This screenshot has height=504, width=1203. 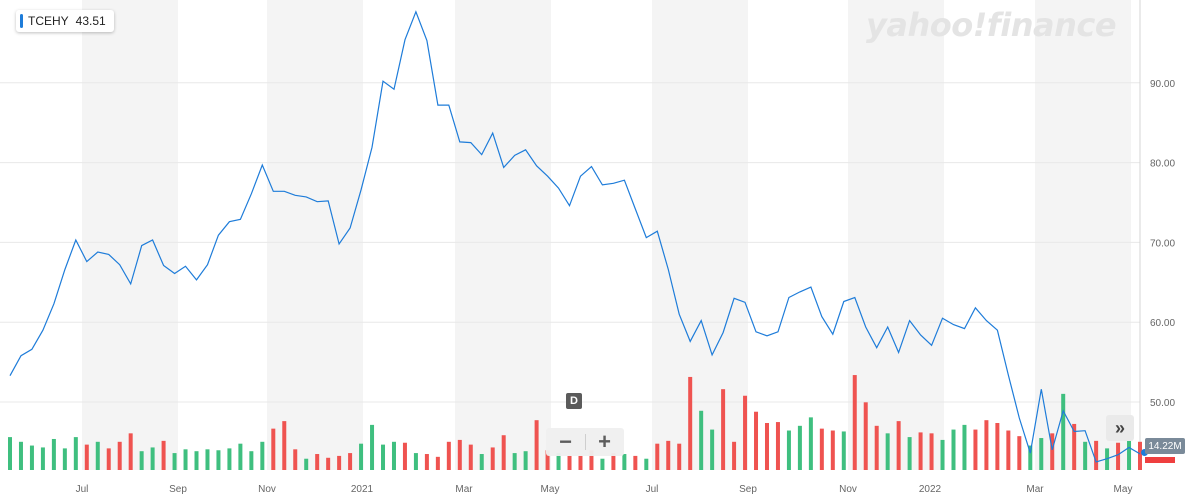 I want to click on volume-readout: 14.22M, so click(x=1165, y=446).